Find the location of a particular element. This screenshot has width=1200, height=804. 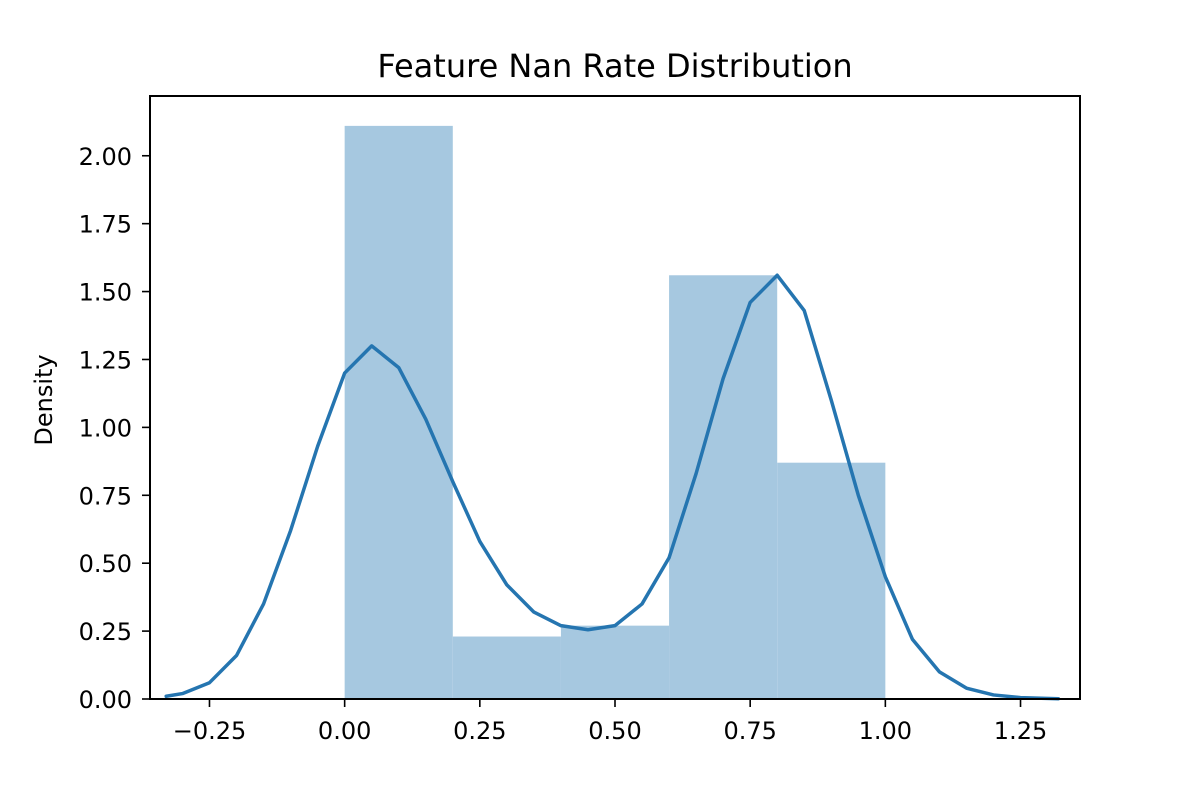

y-tick-label: 0.75 is located at coordinates (105, 496).